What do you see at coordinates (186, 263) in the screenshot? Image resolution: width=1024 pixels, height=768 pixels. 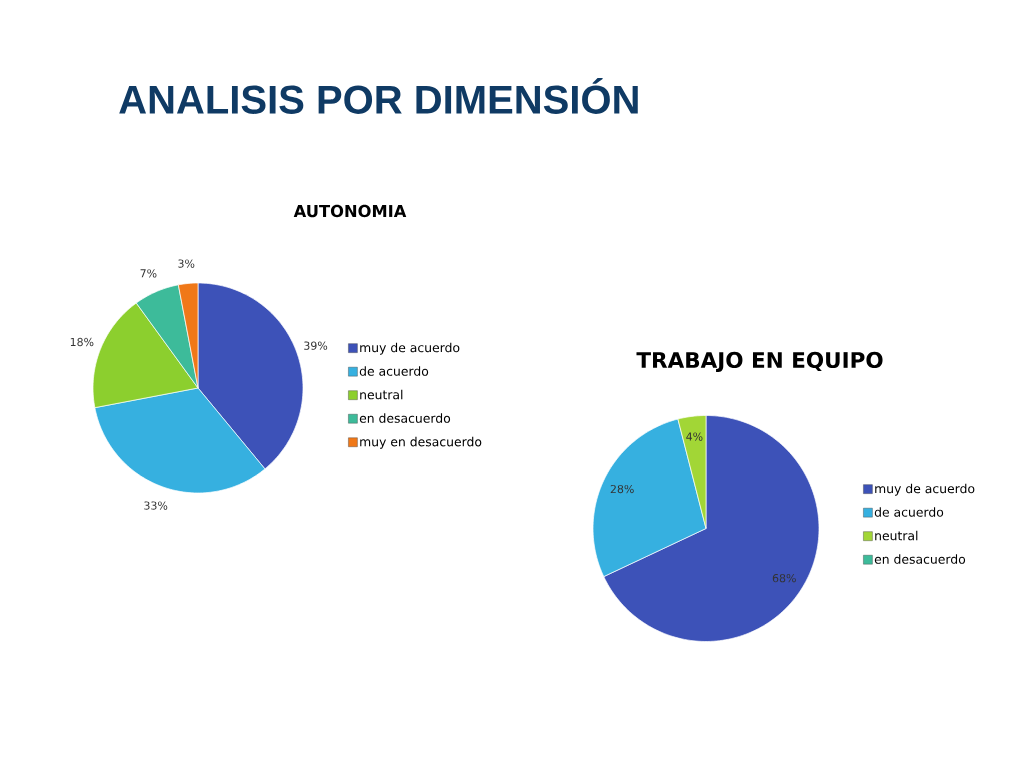 I see `data-label: 3%` at bounding box center [186, 263].